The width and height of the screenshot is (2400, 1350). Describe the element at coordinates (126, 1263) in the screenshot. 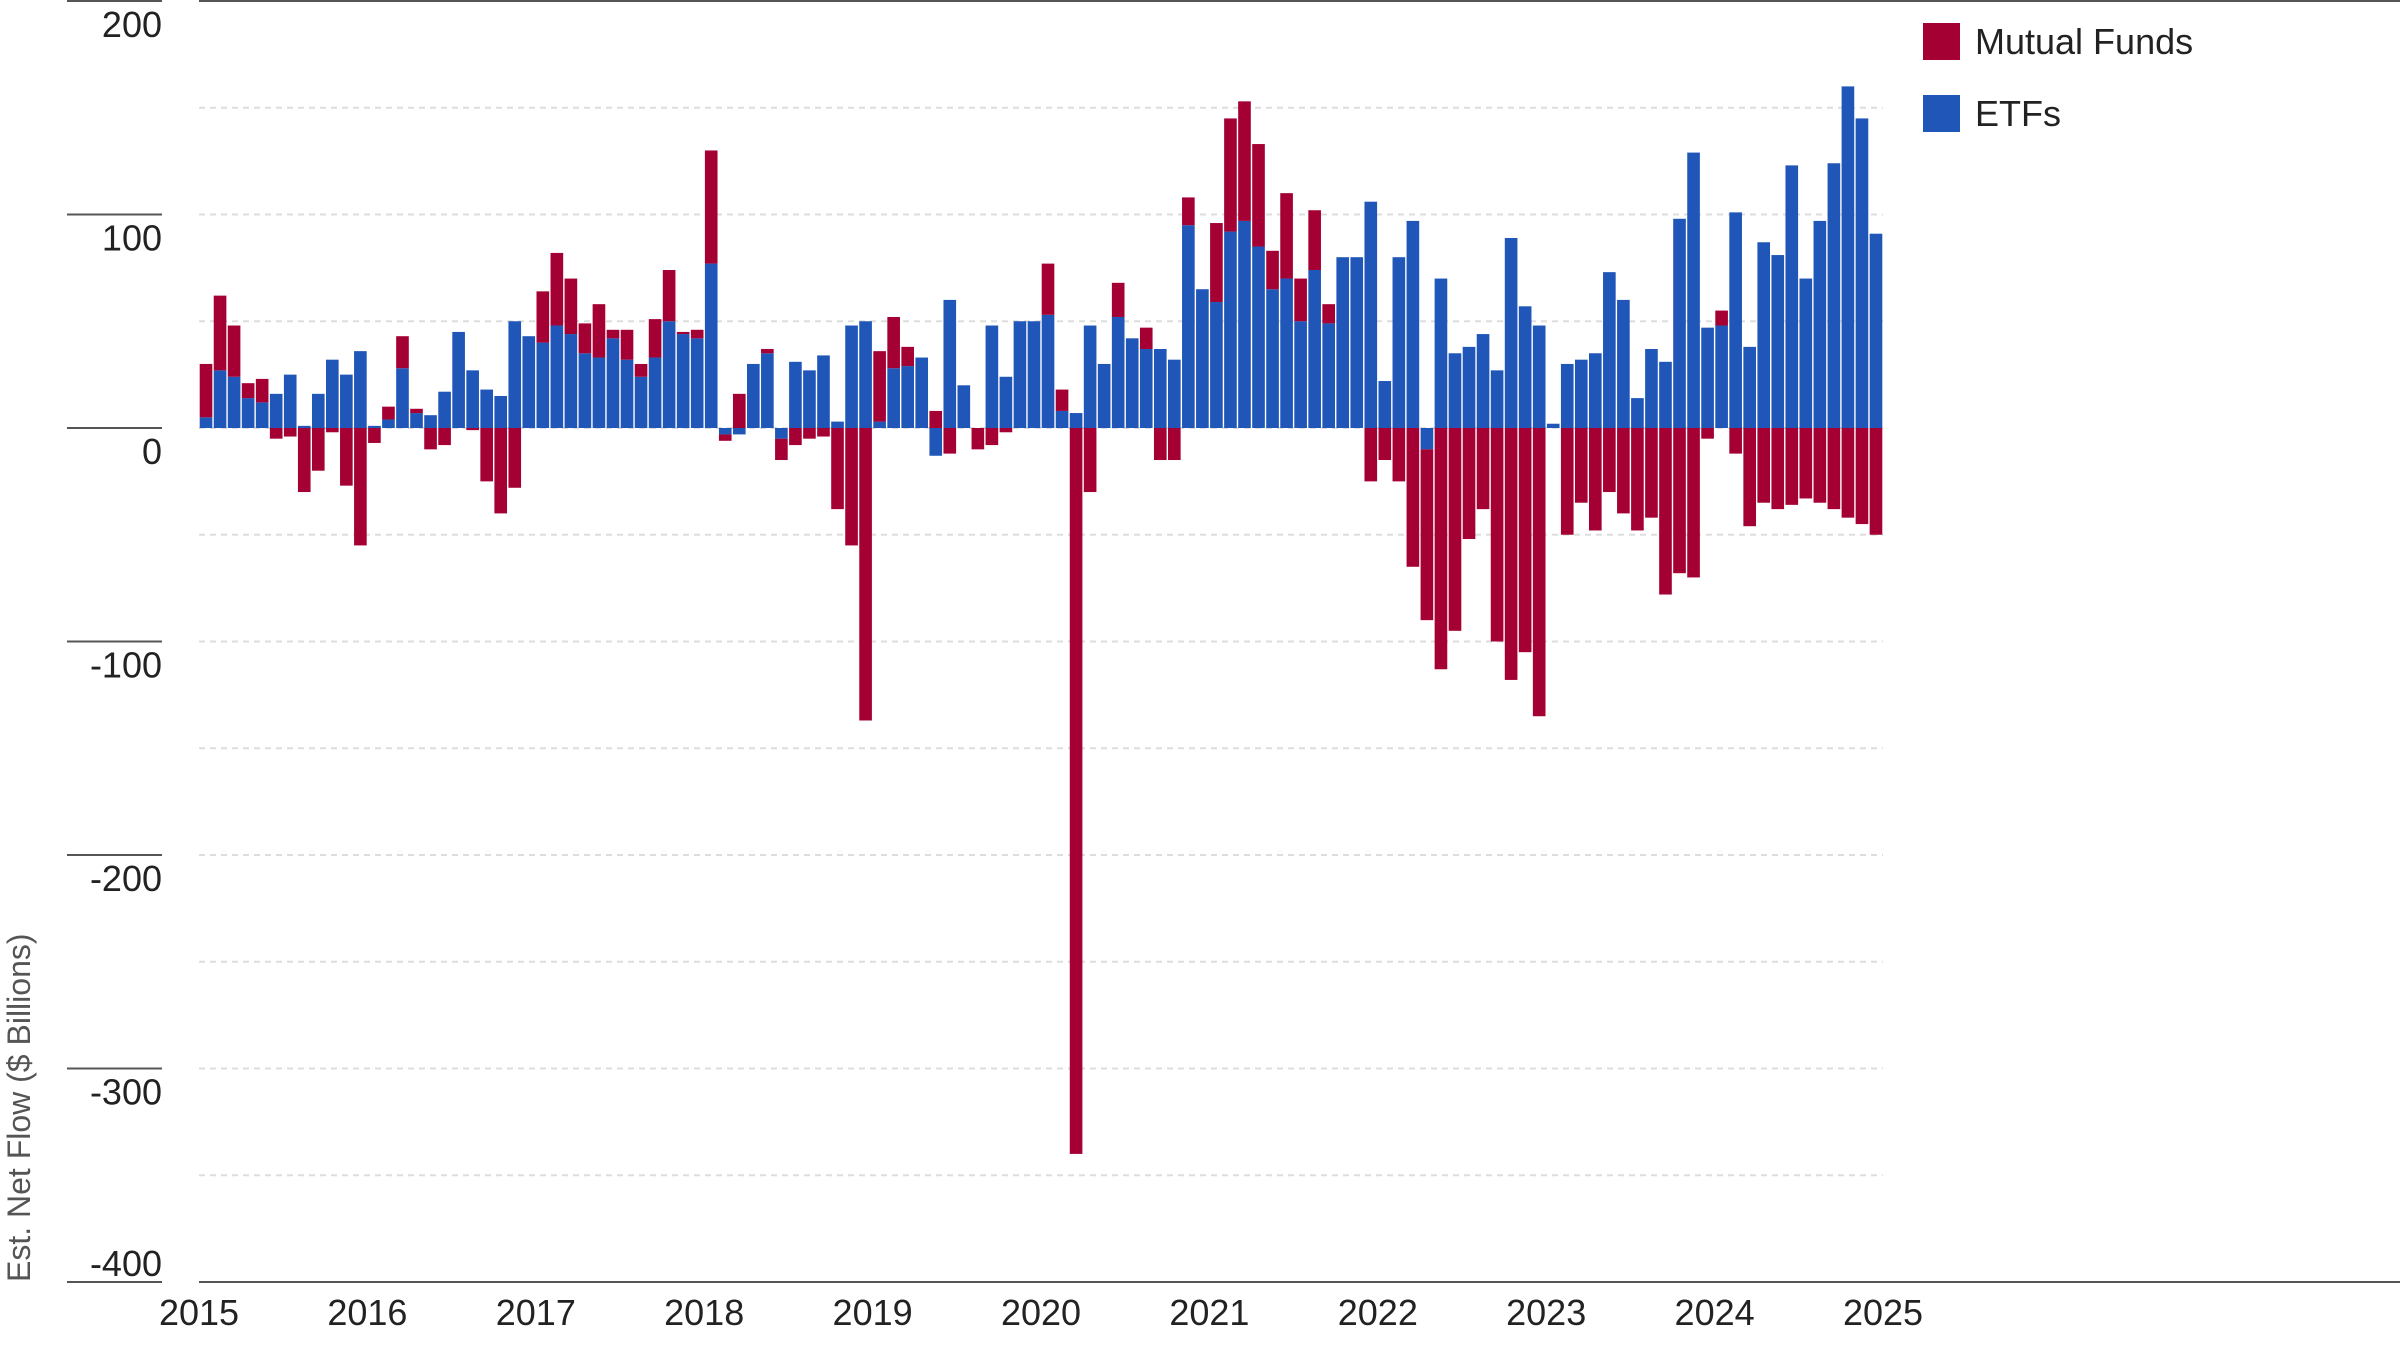

I see `y-tick-label: -400` at that location.